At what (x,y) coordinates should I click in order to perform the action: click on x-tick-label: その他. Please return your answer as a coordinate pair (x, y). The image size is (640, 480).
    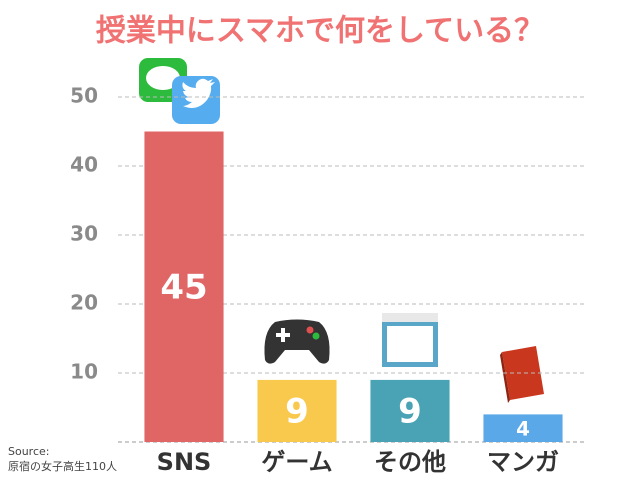
    Looking at the image, I should click on (410, 462).